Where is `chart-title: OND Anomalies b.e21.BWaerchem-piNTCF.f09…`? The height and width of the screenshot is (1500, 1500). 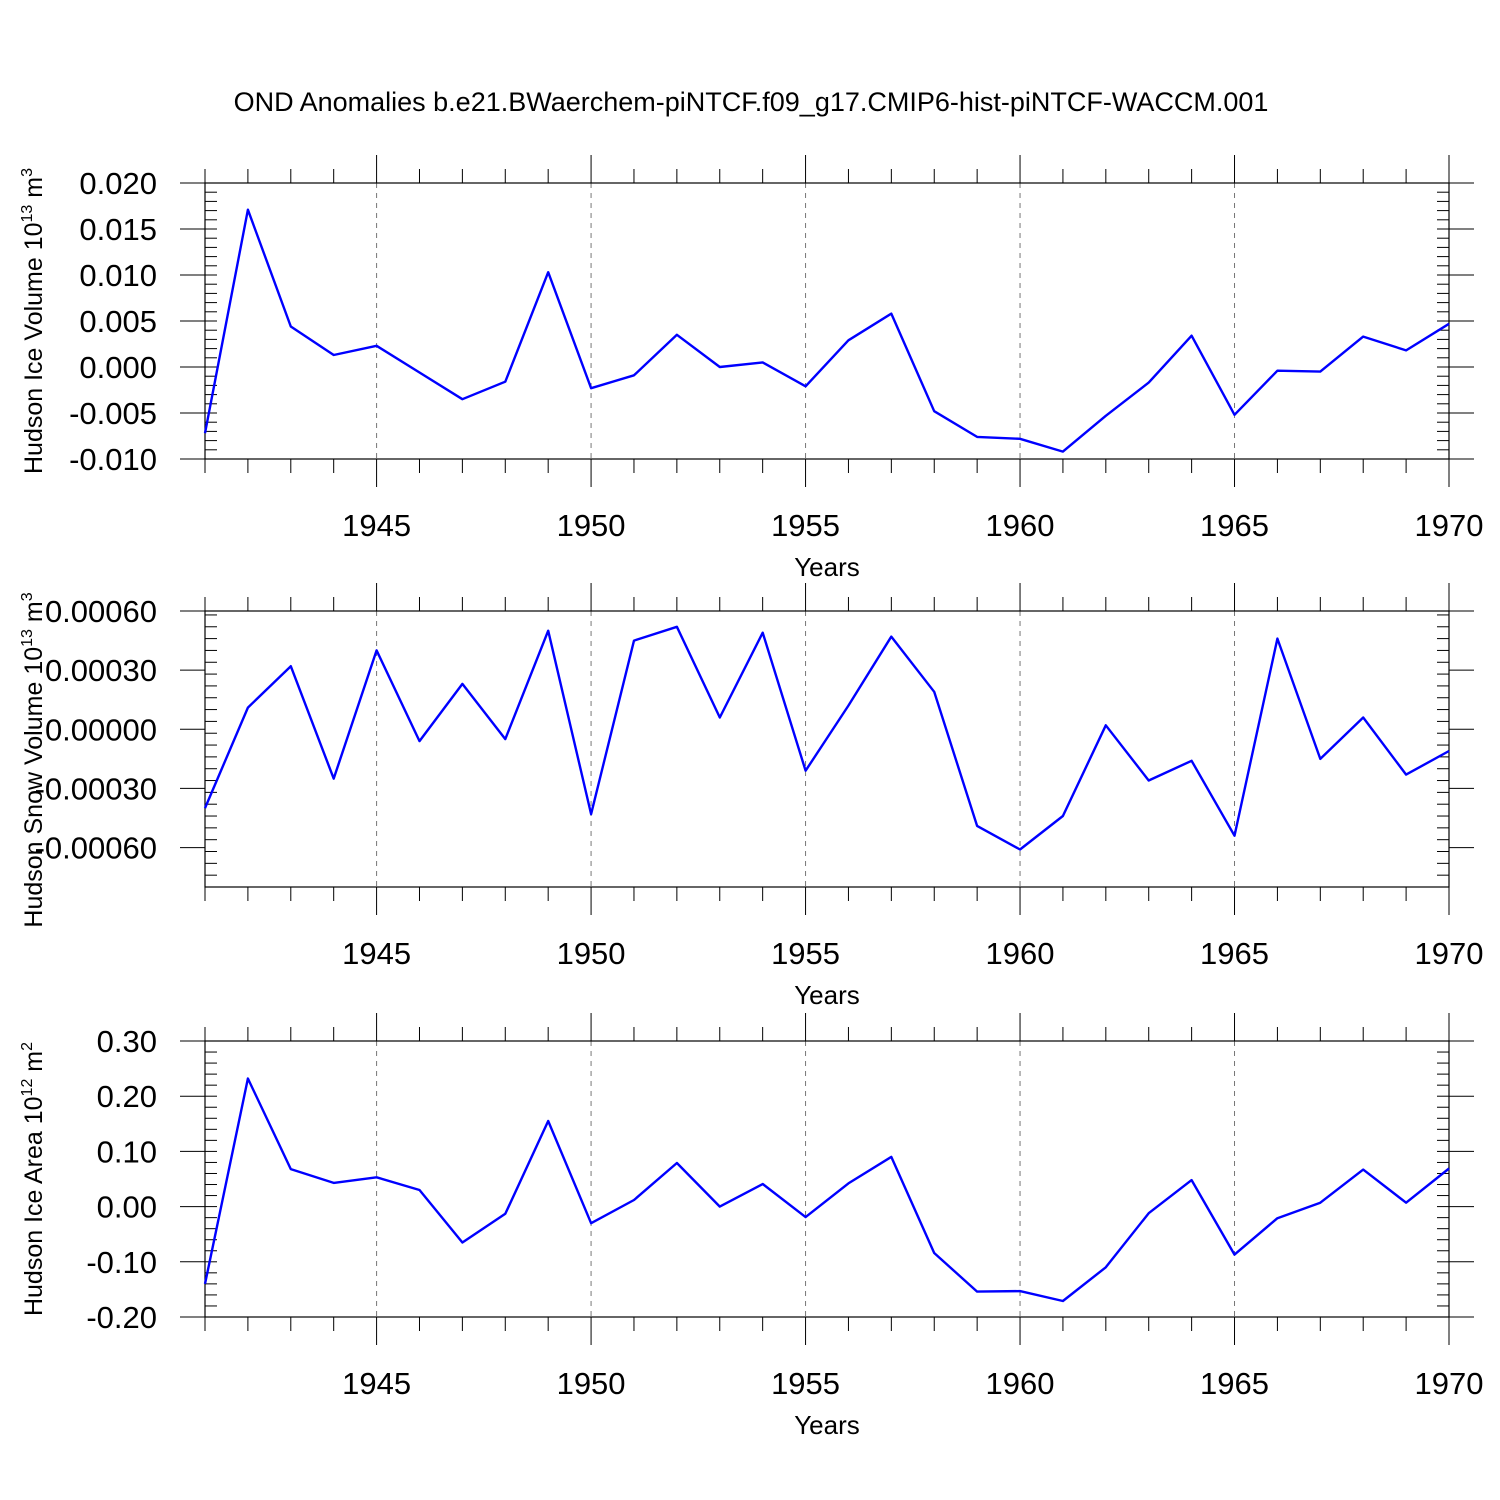 chart-title: OND Anomalies b.e21.BWaerchem-piNTCF.f09… is located at coordinates (751, 102).